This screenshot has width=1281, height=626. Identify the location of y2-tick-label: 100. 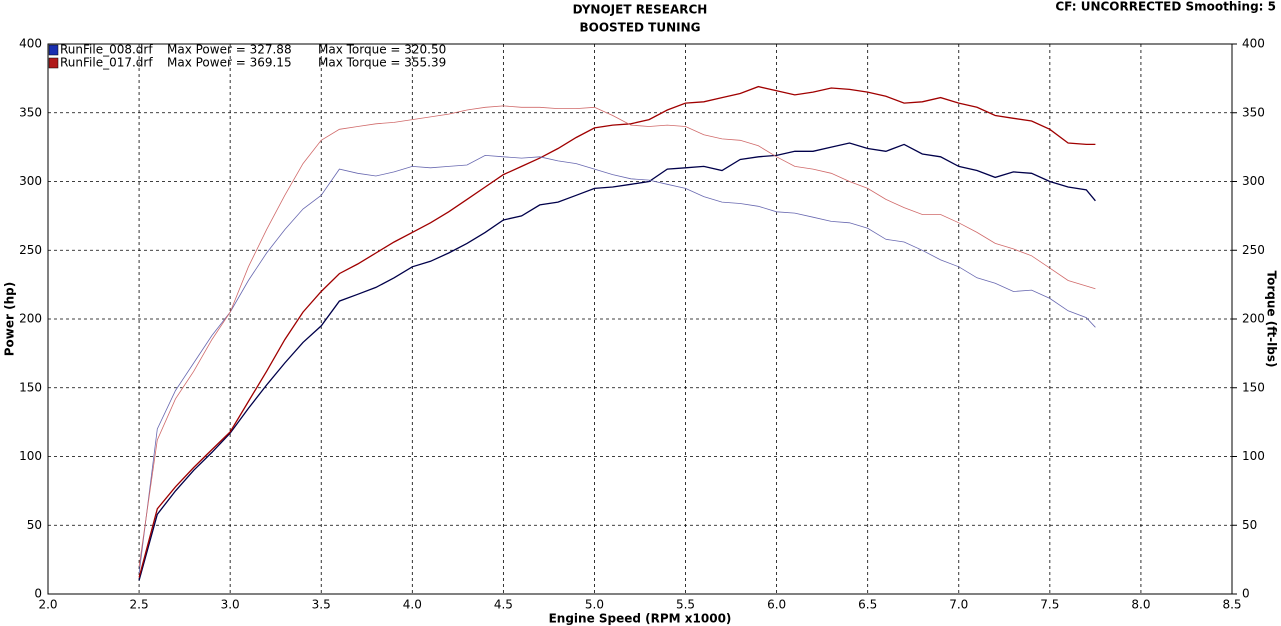
(1253, 456).